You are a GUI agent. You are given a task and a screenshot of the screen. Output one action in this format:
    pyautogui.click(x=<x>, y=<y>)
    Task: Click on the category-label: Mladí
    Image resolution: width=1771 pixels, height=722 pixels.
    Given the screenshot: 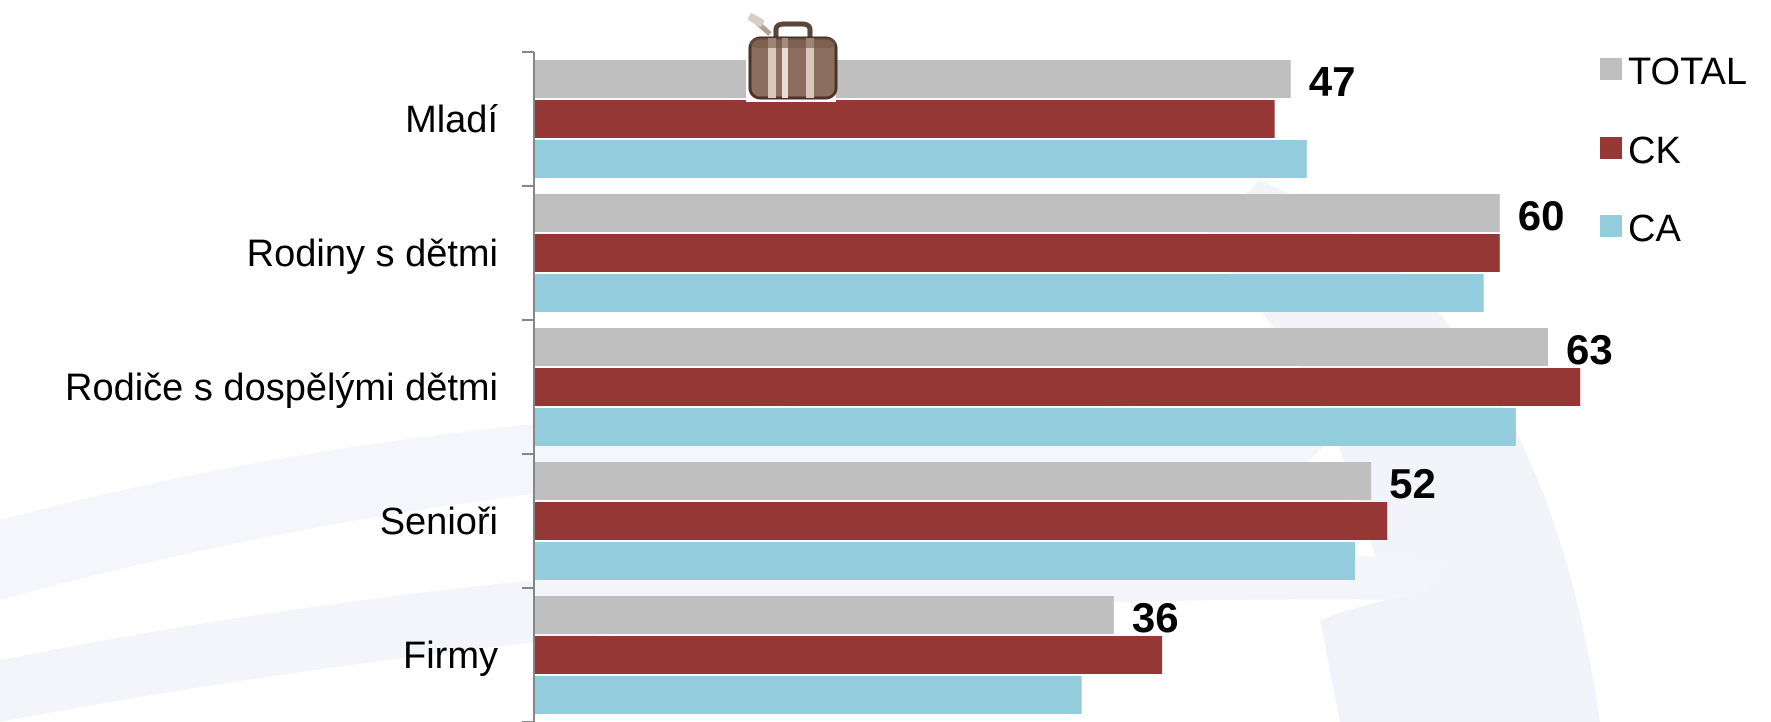 What is the action you would take?
    pyautogui.click(x=451, y=120)
    